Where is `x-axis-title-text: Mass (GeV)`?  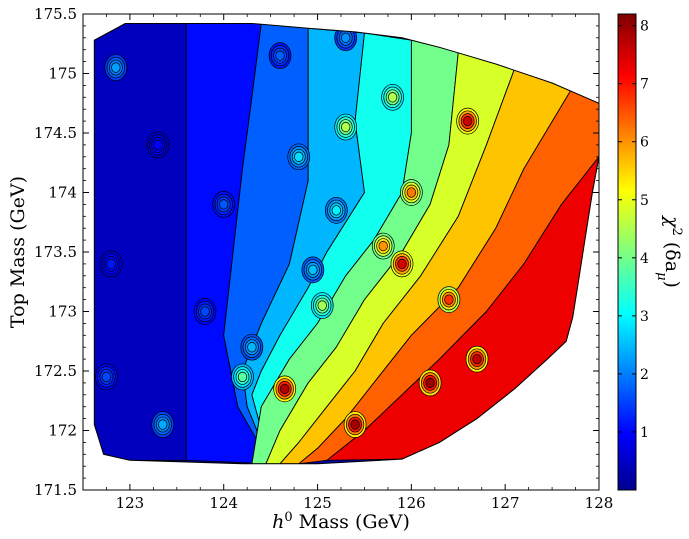 x-axis-title-text: Mass (GeV) is located at coordinates (351, 522).